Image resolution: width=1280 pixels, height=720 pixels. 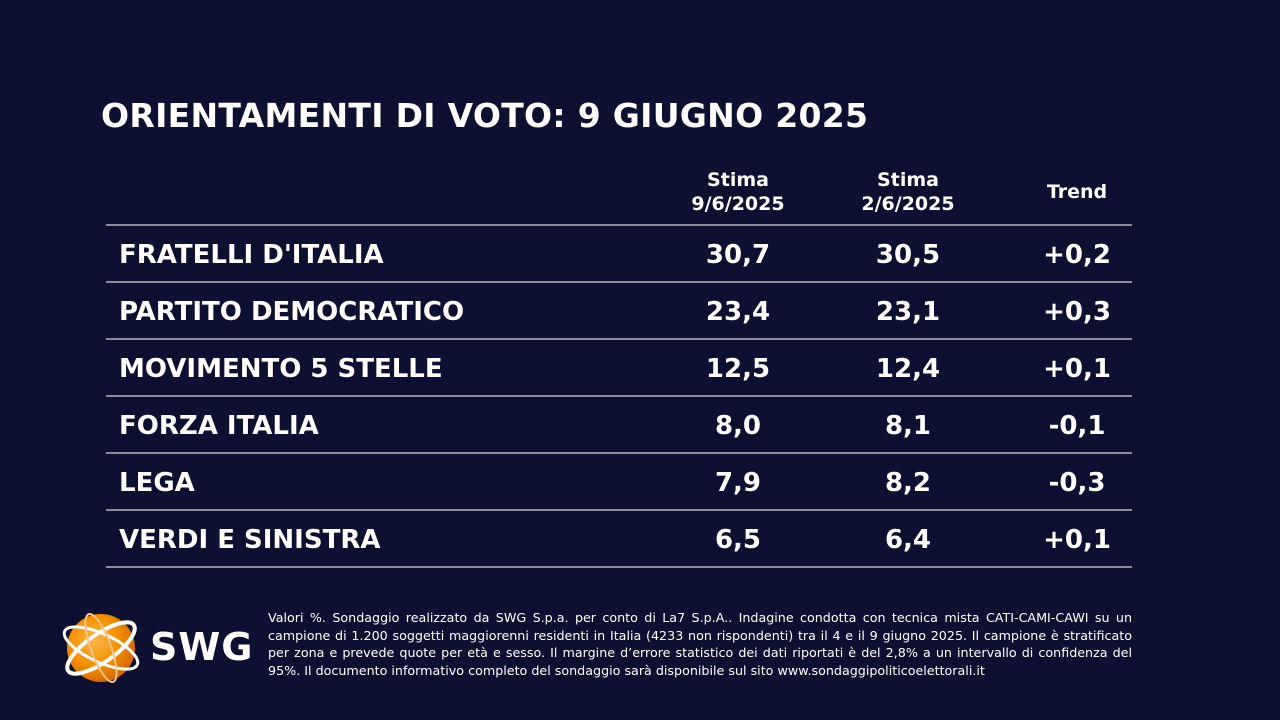 What do you see at coordinates (908, 255) in the screenshot?
I see `stima-previous-value: 30,5` at bounding box center [908, 255].